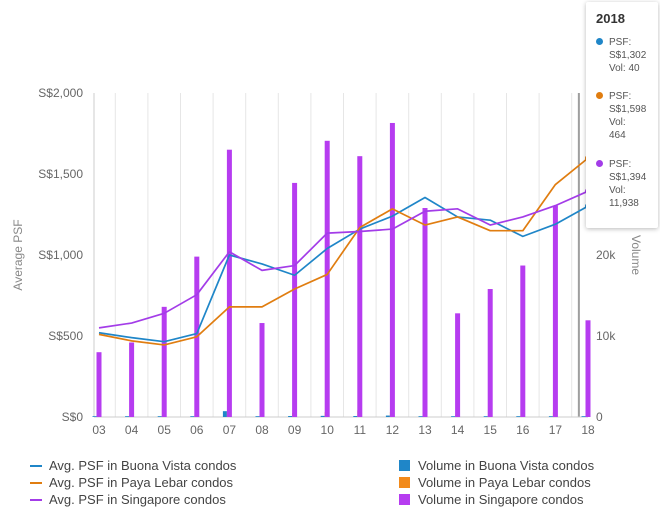 The width and height of the screenshot is (660, 516). What do you see at coordinates (556, 430) in the screenshot?
I see `x-tick-label: 17` at bounding box center [556, 430].